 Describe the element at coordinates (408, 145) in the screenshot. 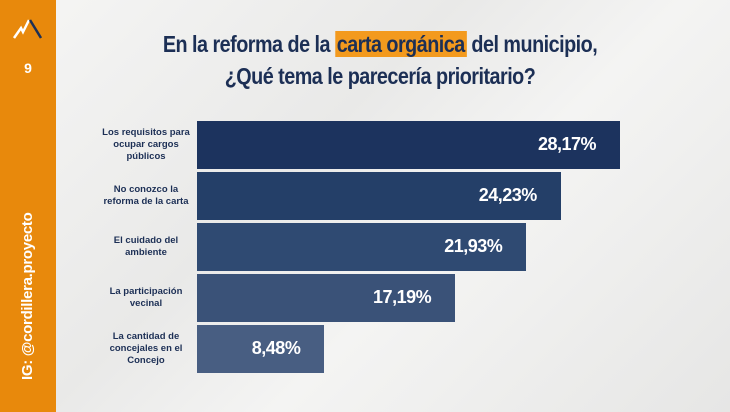

I see `bar: 28,17%` at that location.